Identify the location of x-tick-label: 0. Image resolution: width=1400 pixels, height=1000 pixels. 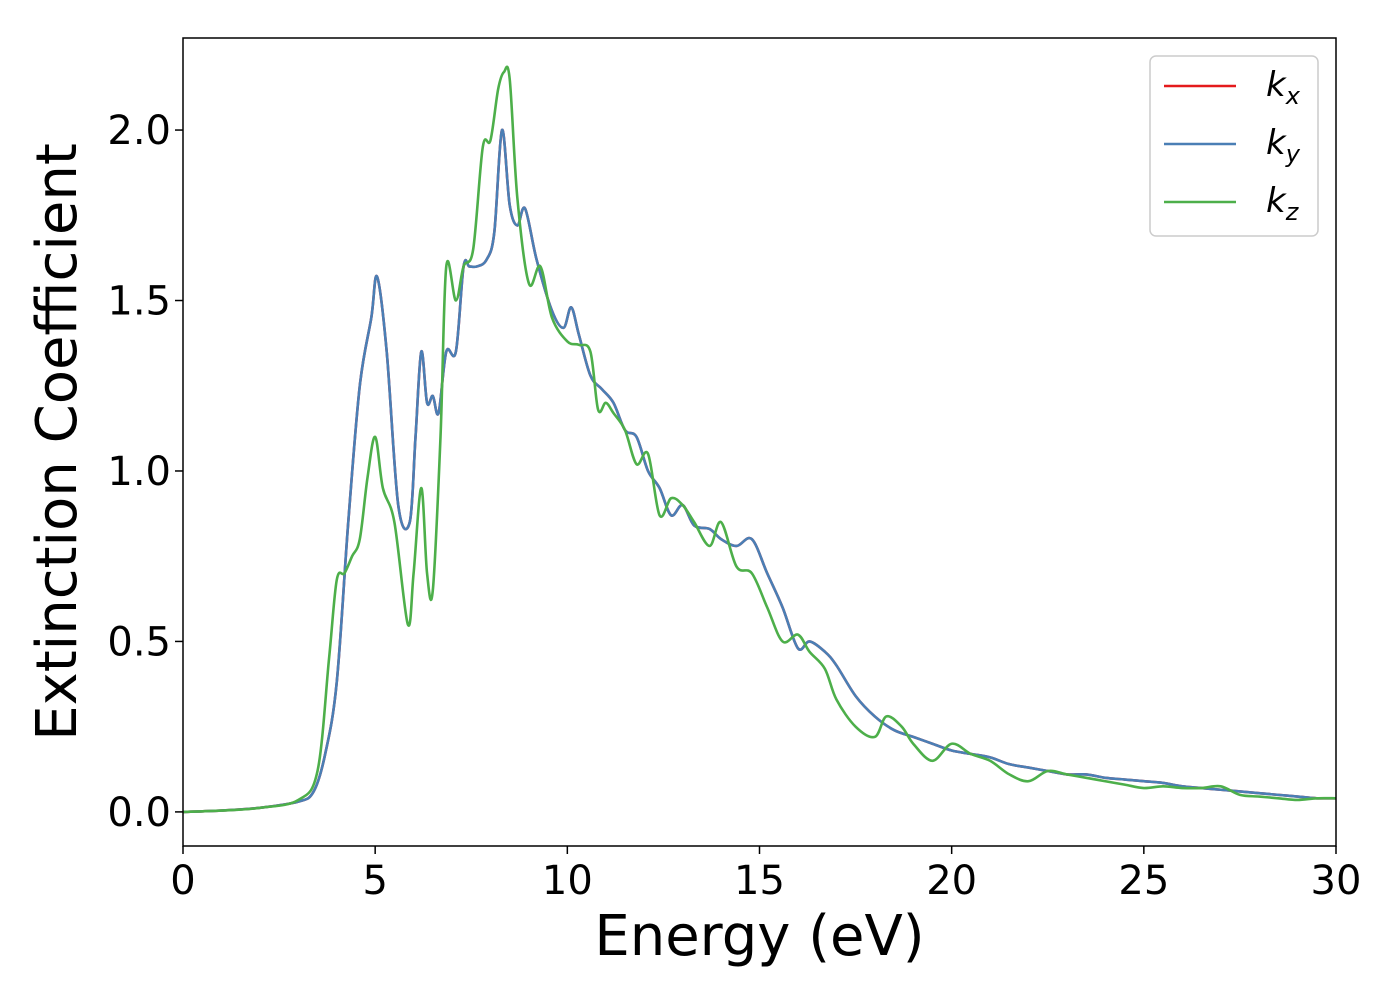
(182, 881).